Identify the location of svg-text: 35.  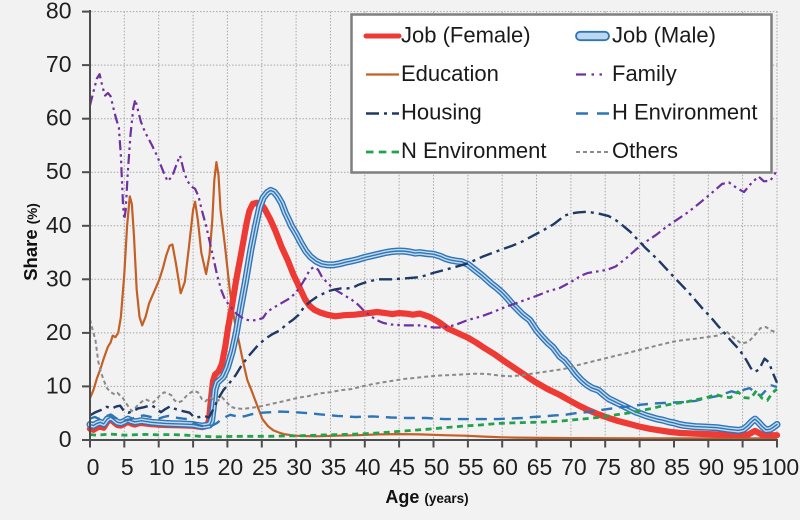
(334, 467).